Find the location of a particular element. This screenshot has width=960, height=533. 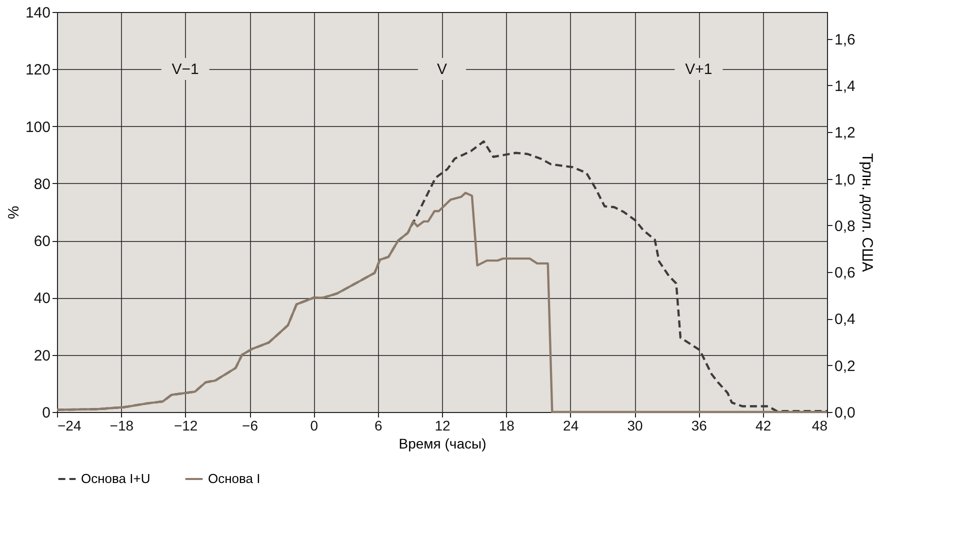

x-tick-label: 6 is located at coordinates (378, 426).